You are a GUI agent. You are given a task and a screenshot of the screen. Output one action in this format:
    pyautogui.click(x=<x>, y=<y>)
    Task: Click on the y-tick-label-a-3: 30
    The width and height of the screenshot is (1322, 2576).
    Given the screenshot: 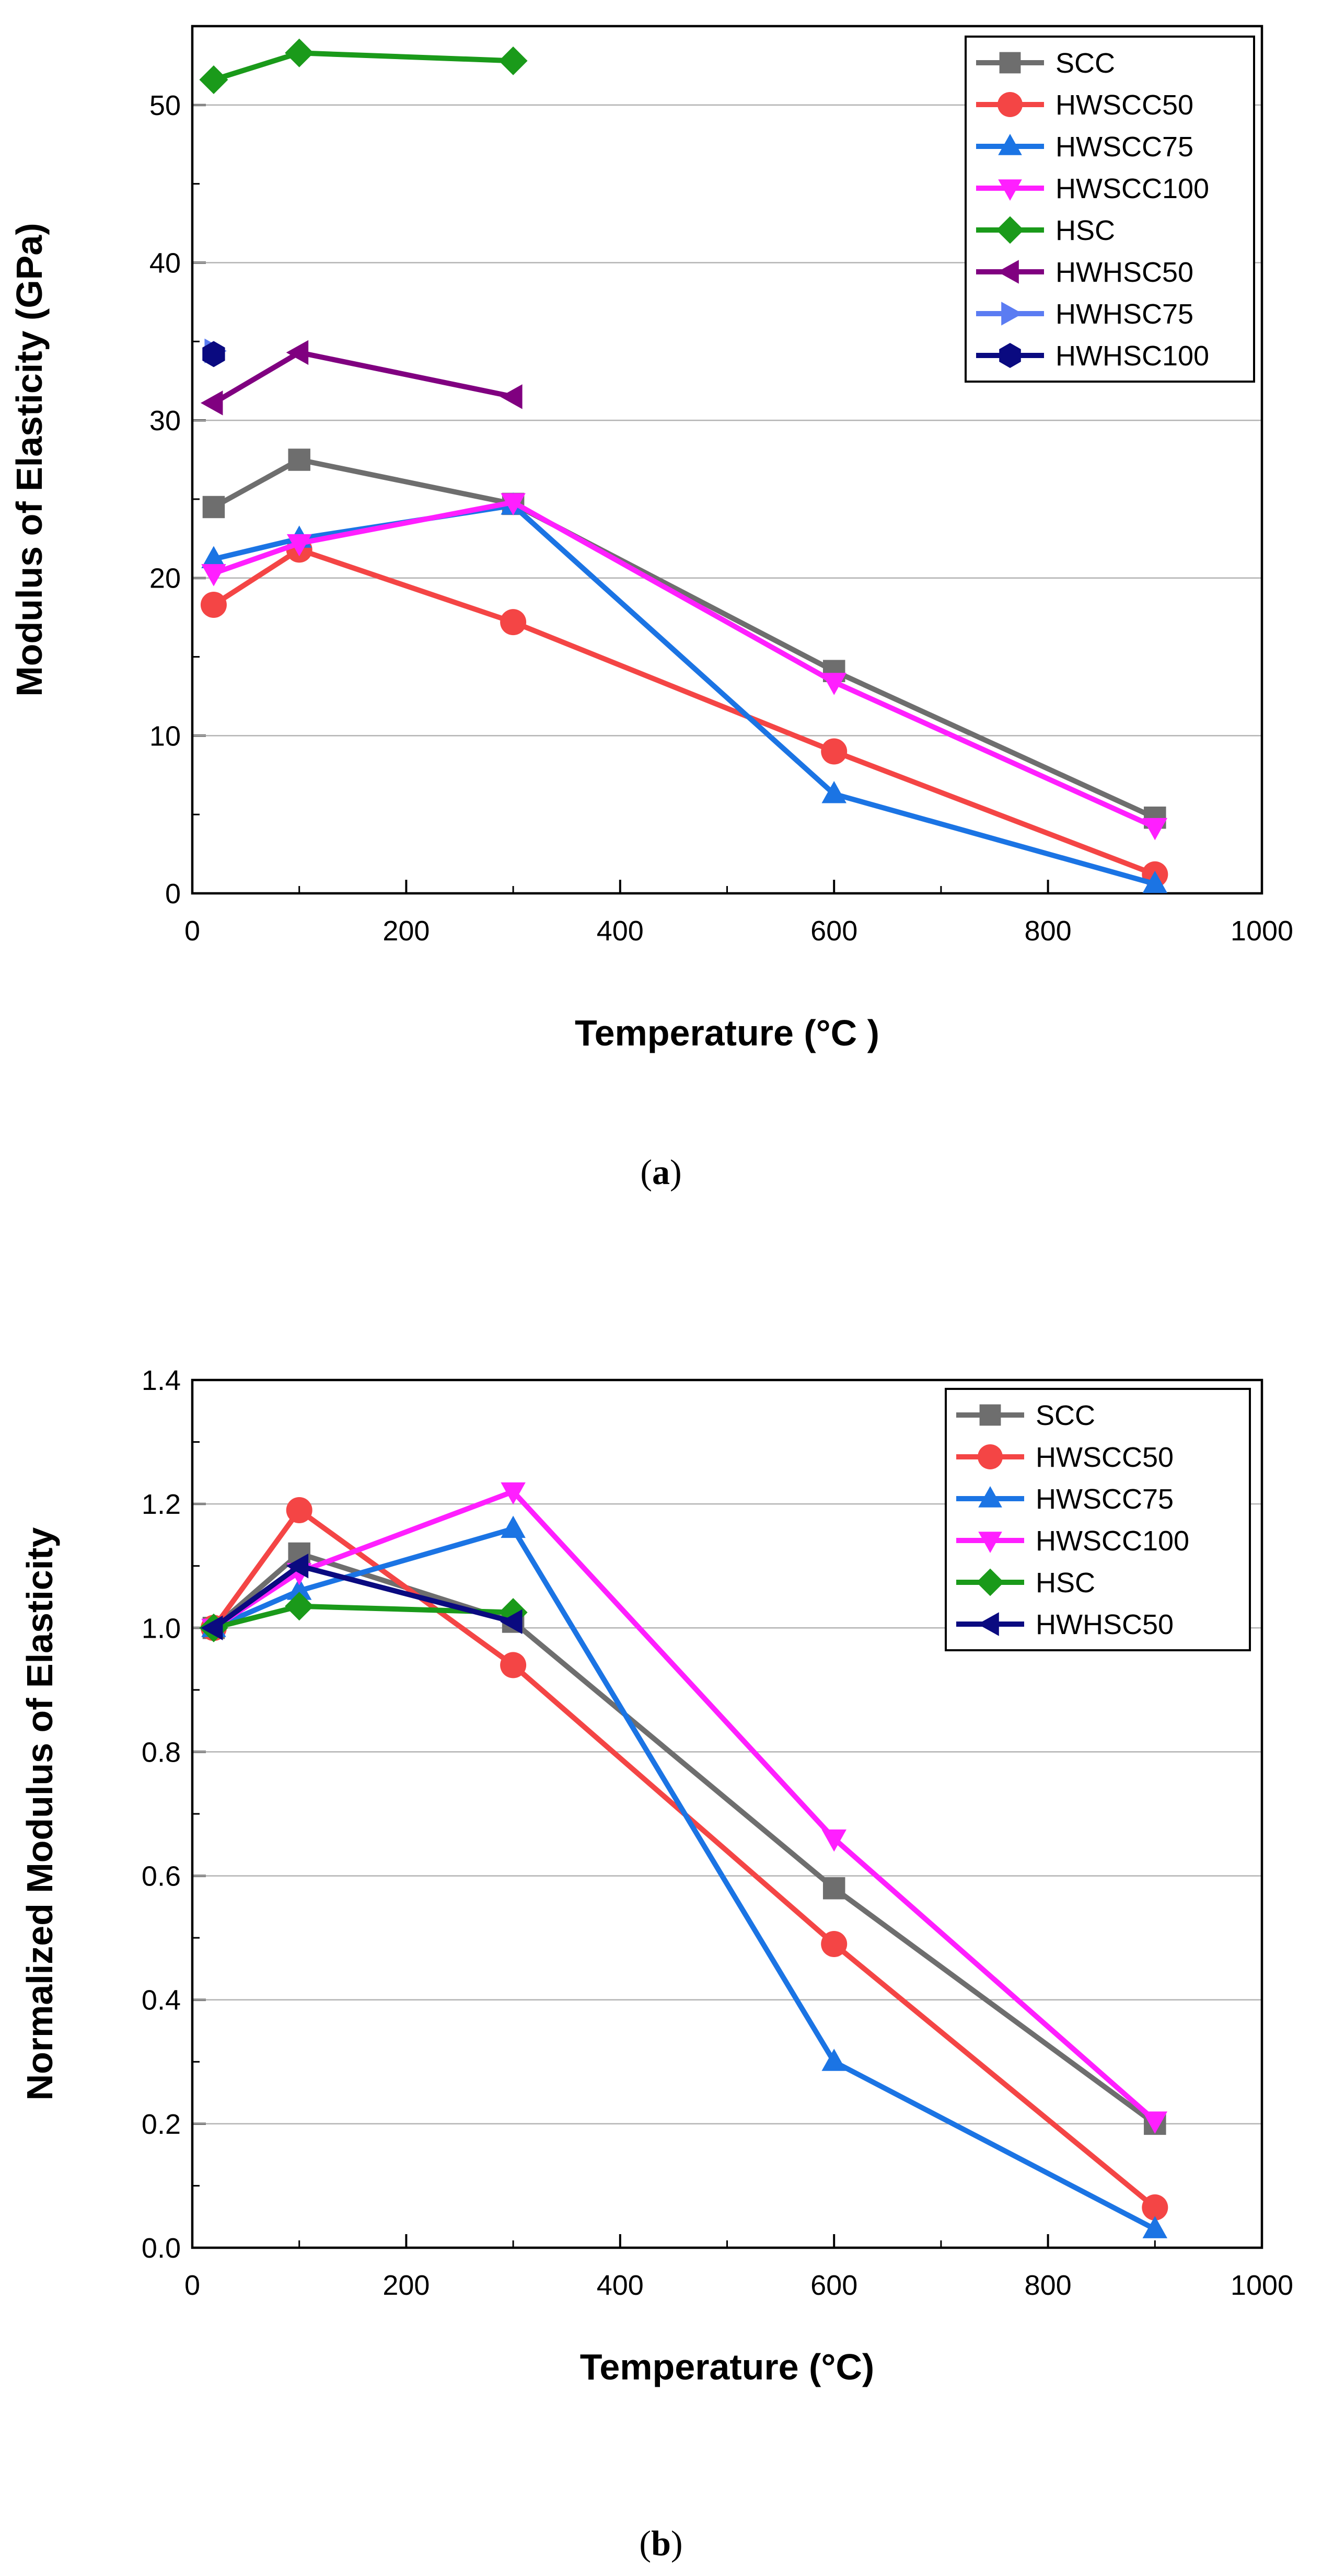 What is the action you would take?
    pyautogui.click(x=165, y=420)
    